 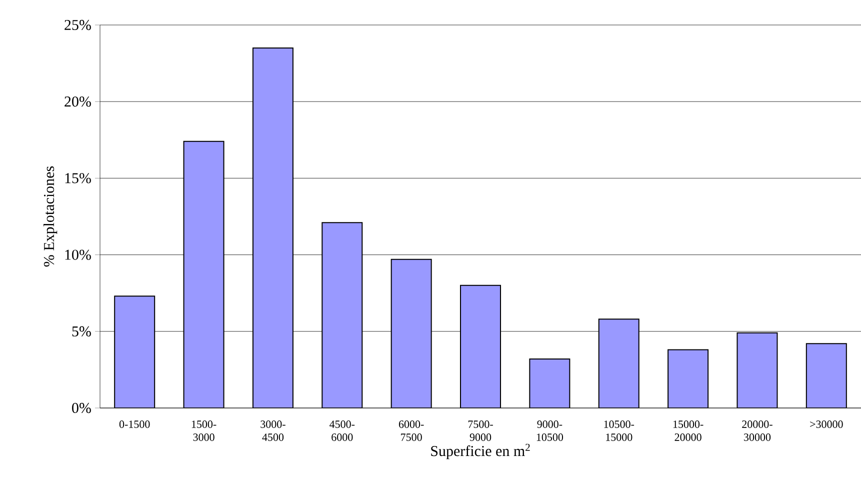 I want to click on y-axis-title: % Explotaciones, so click(x=51, y=216).